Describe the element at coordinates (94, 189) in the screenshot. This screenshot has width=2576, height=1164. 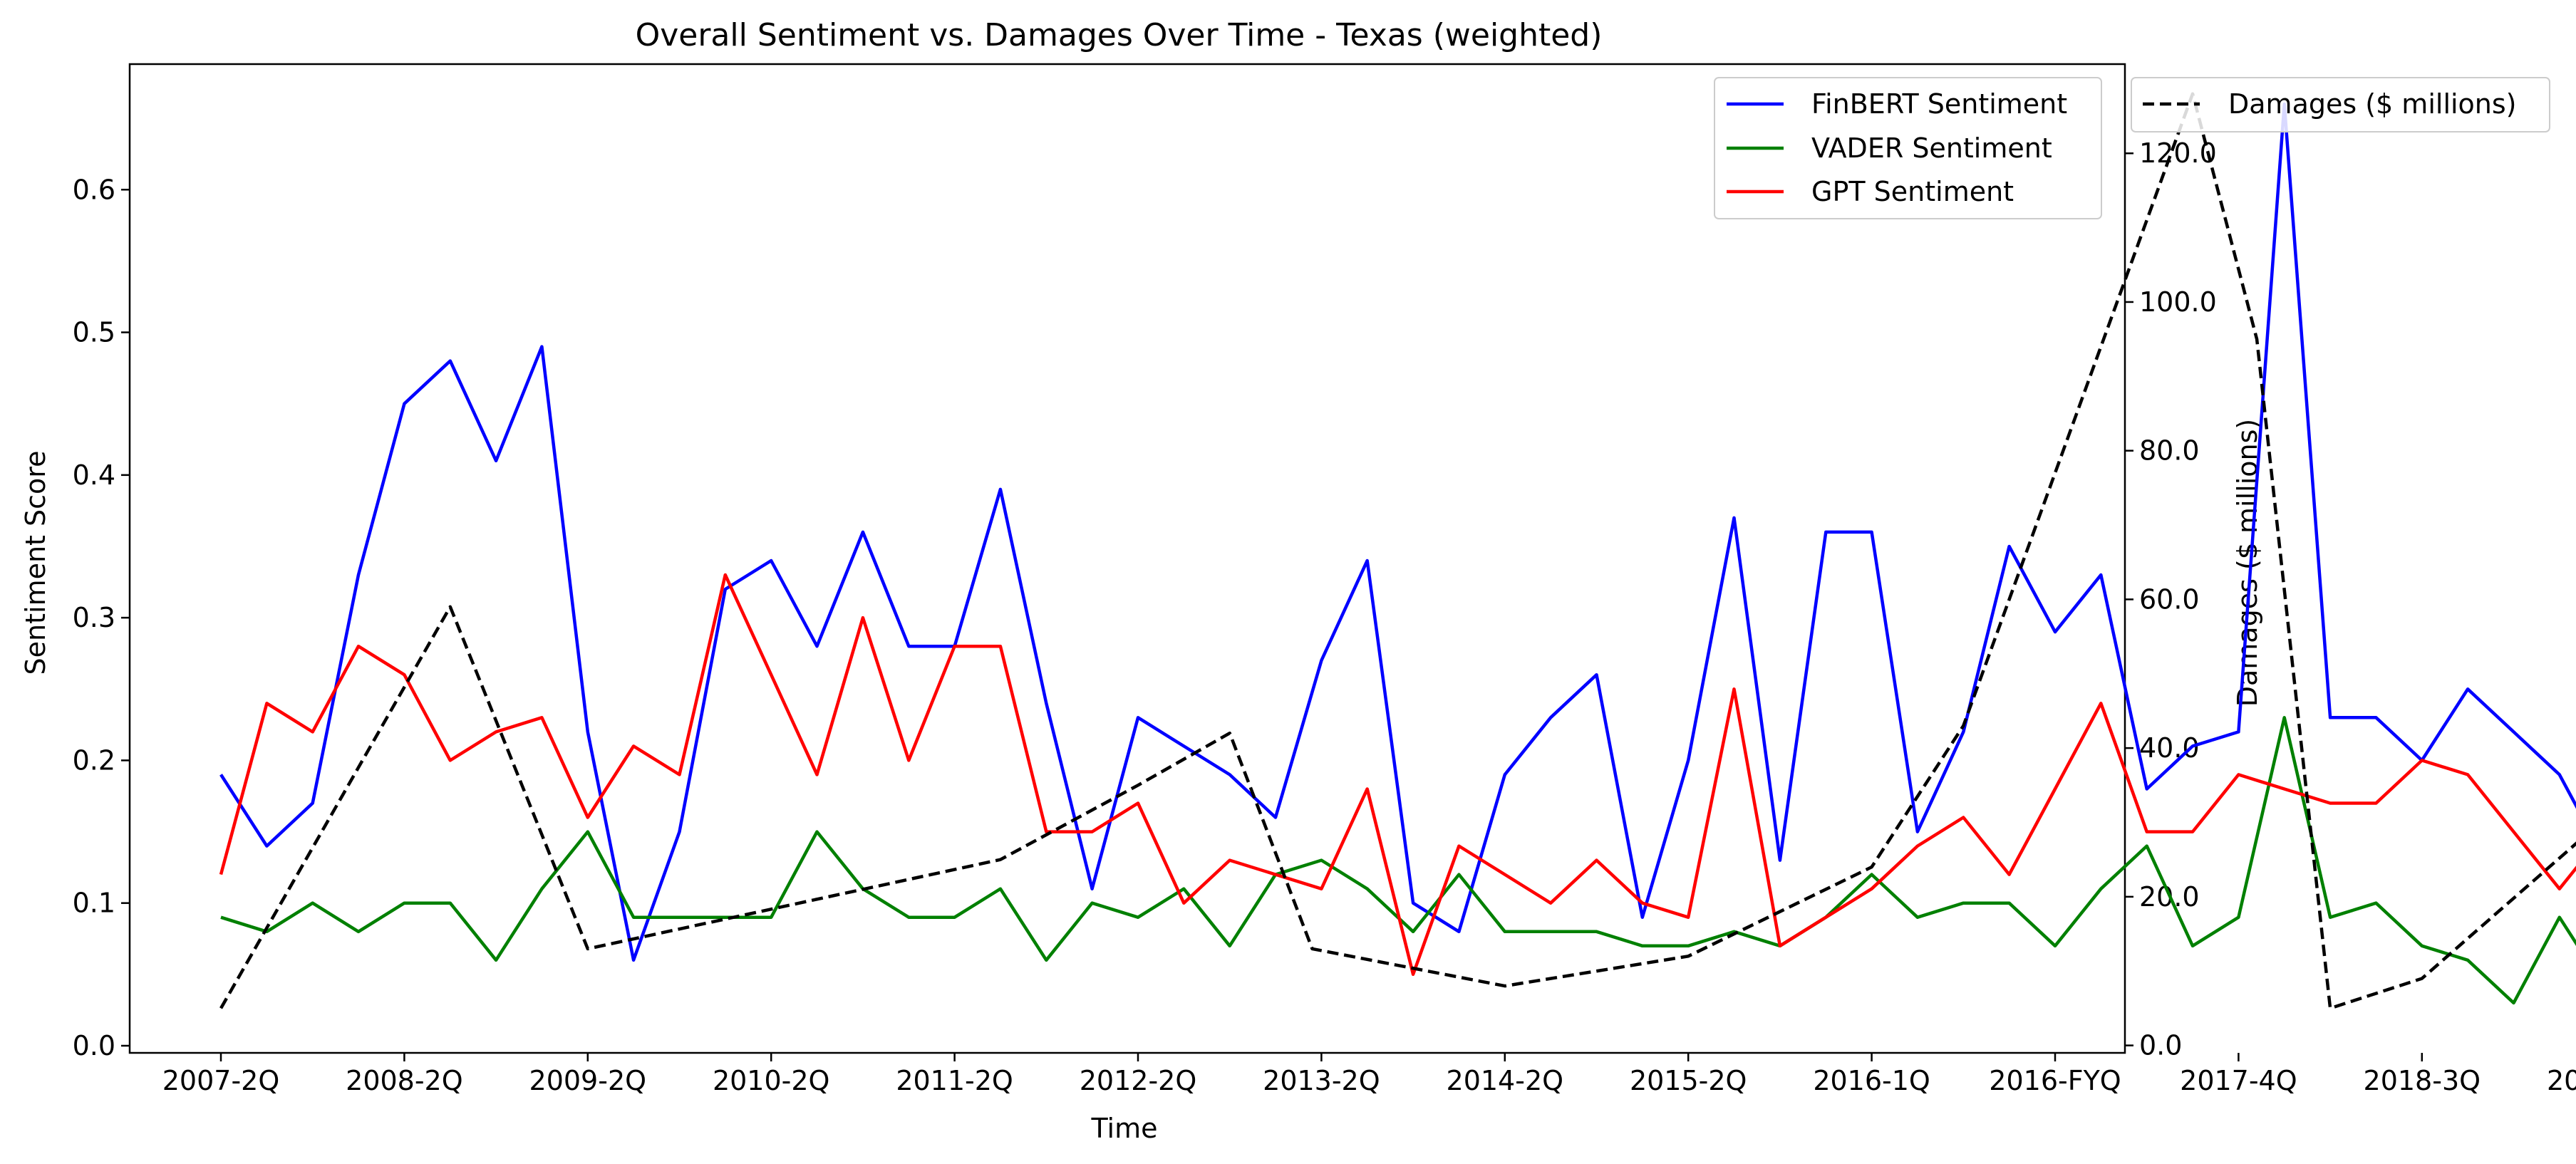
I see `y-left-tick-label-6: 0.6` at that location.